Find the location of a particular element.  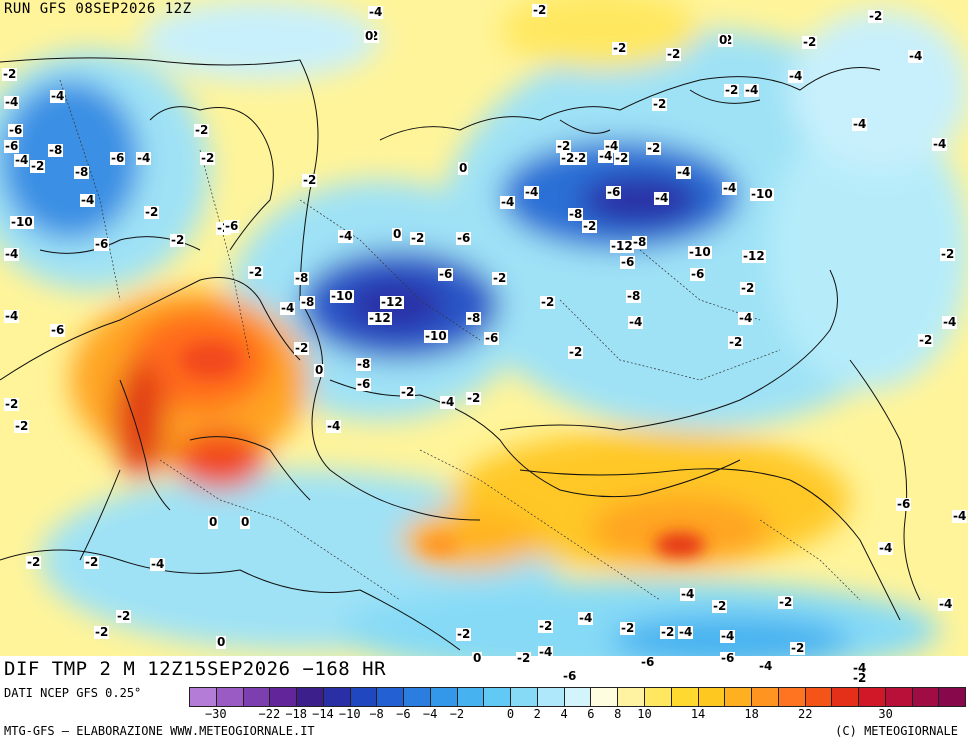

legend-tick-label: −6 is located at coordinates (403, 714).